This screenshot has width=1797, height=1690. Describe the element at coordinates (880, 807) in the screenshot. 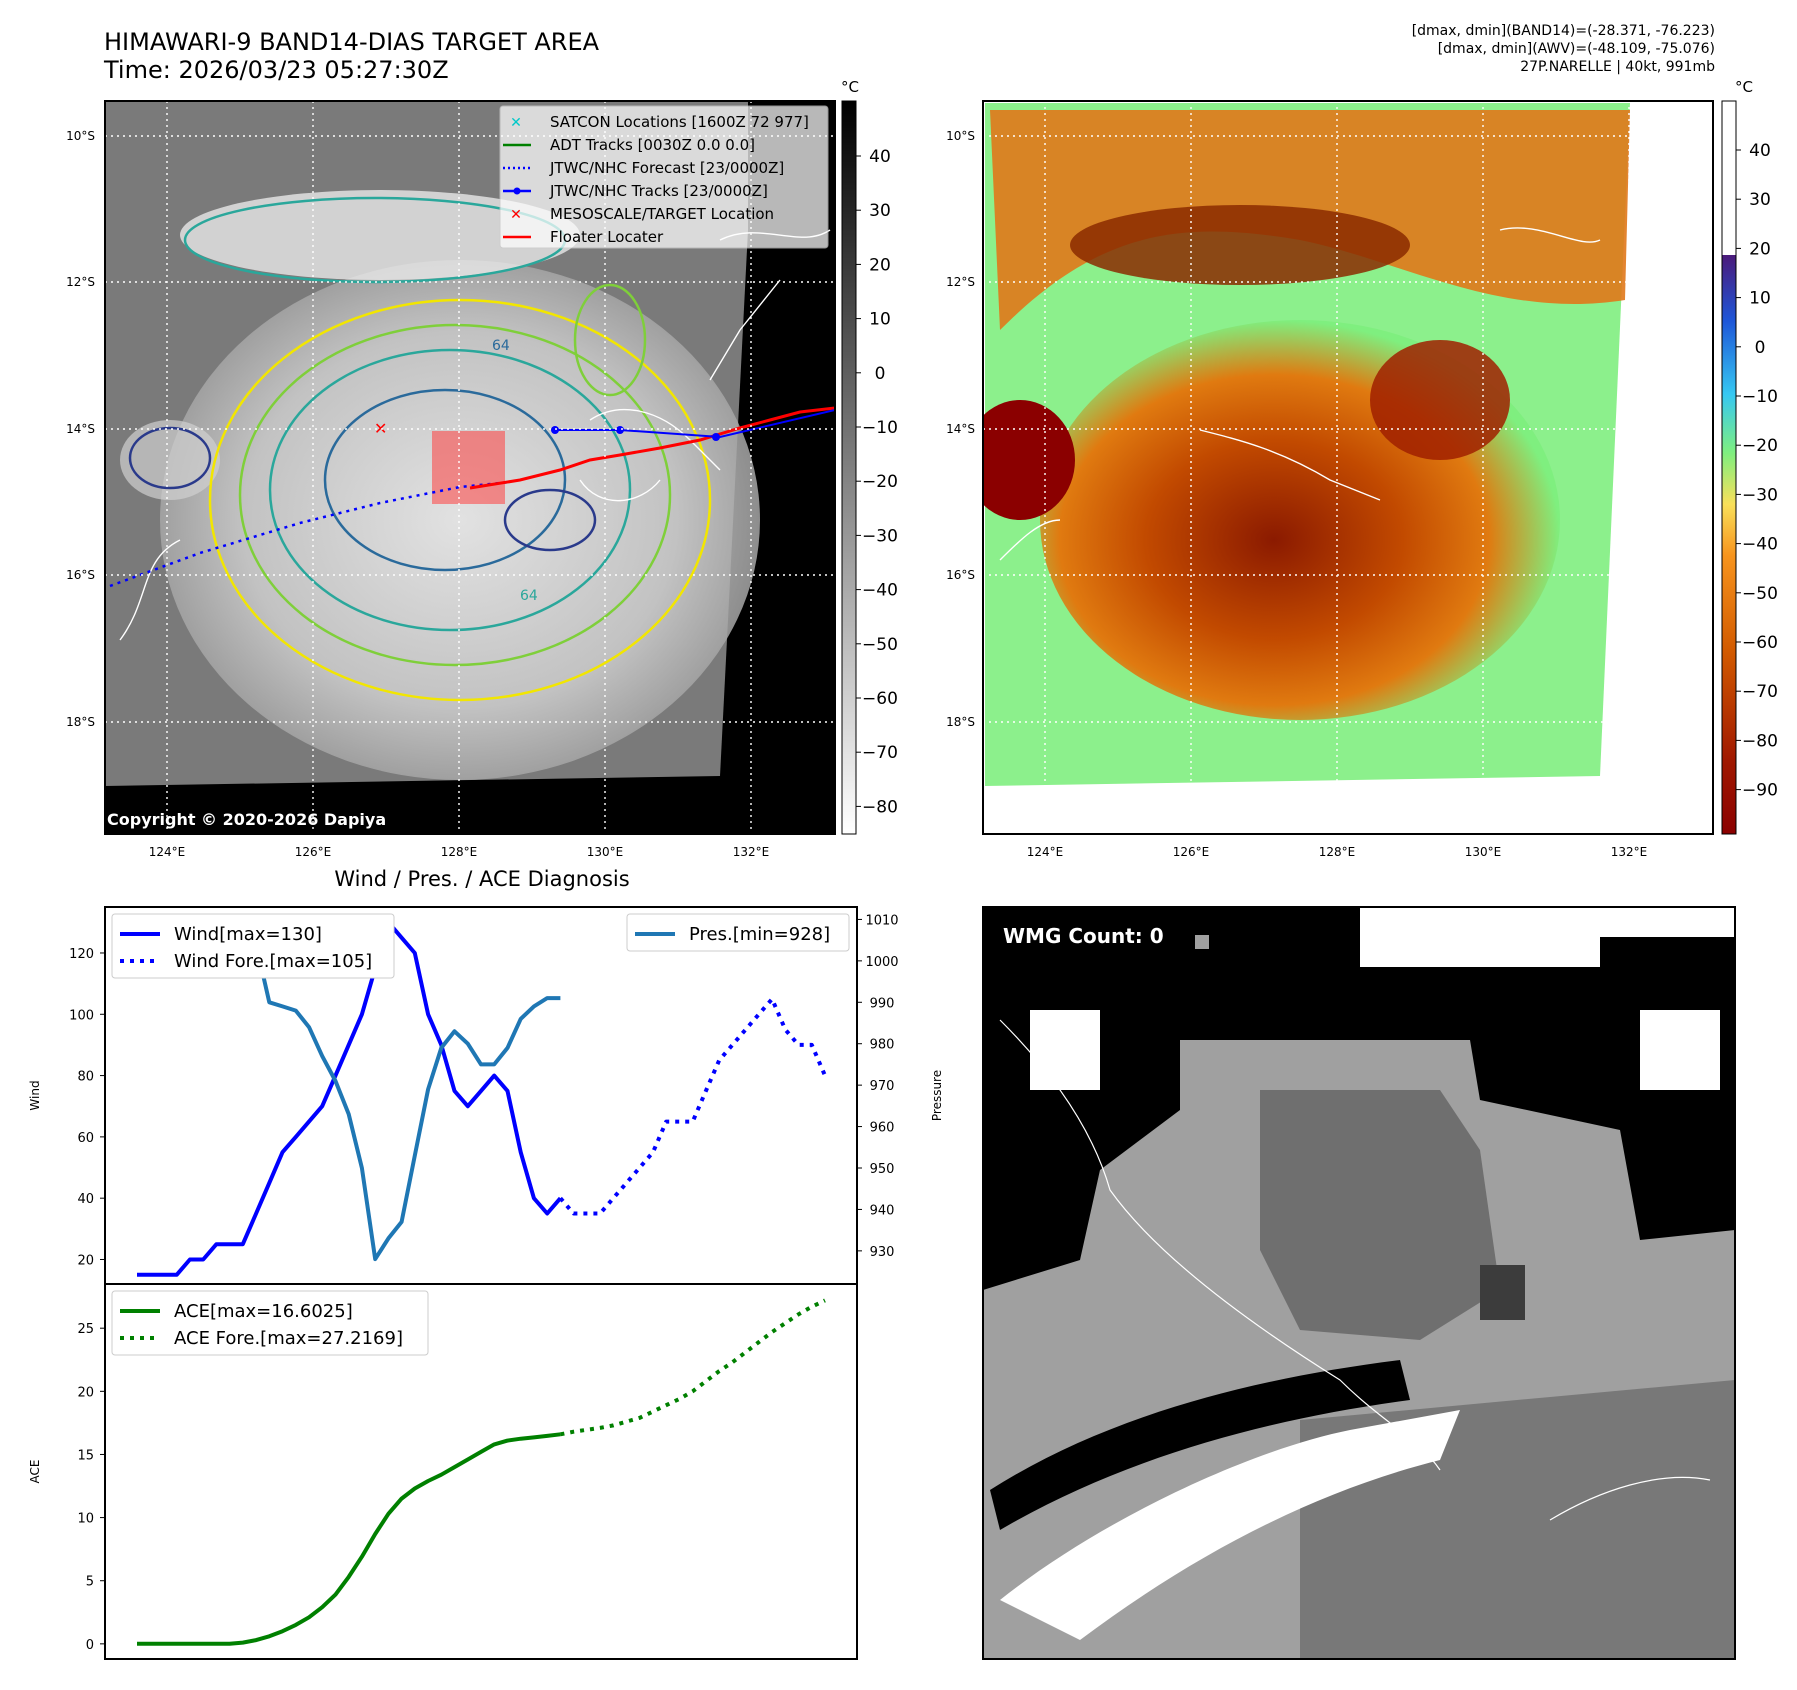

I see `colorbar-tick-label: −80` at that location.